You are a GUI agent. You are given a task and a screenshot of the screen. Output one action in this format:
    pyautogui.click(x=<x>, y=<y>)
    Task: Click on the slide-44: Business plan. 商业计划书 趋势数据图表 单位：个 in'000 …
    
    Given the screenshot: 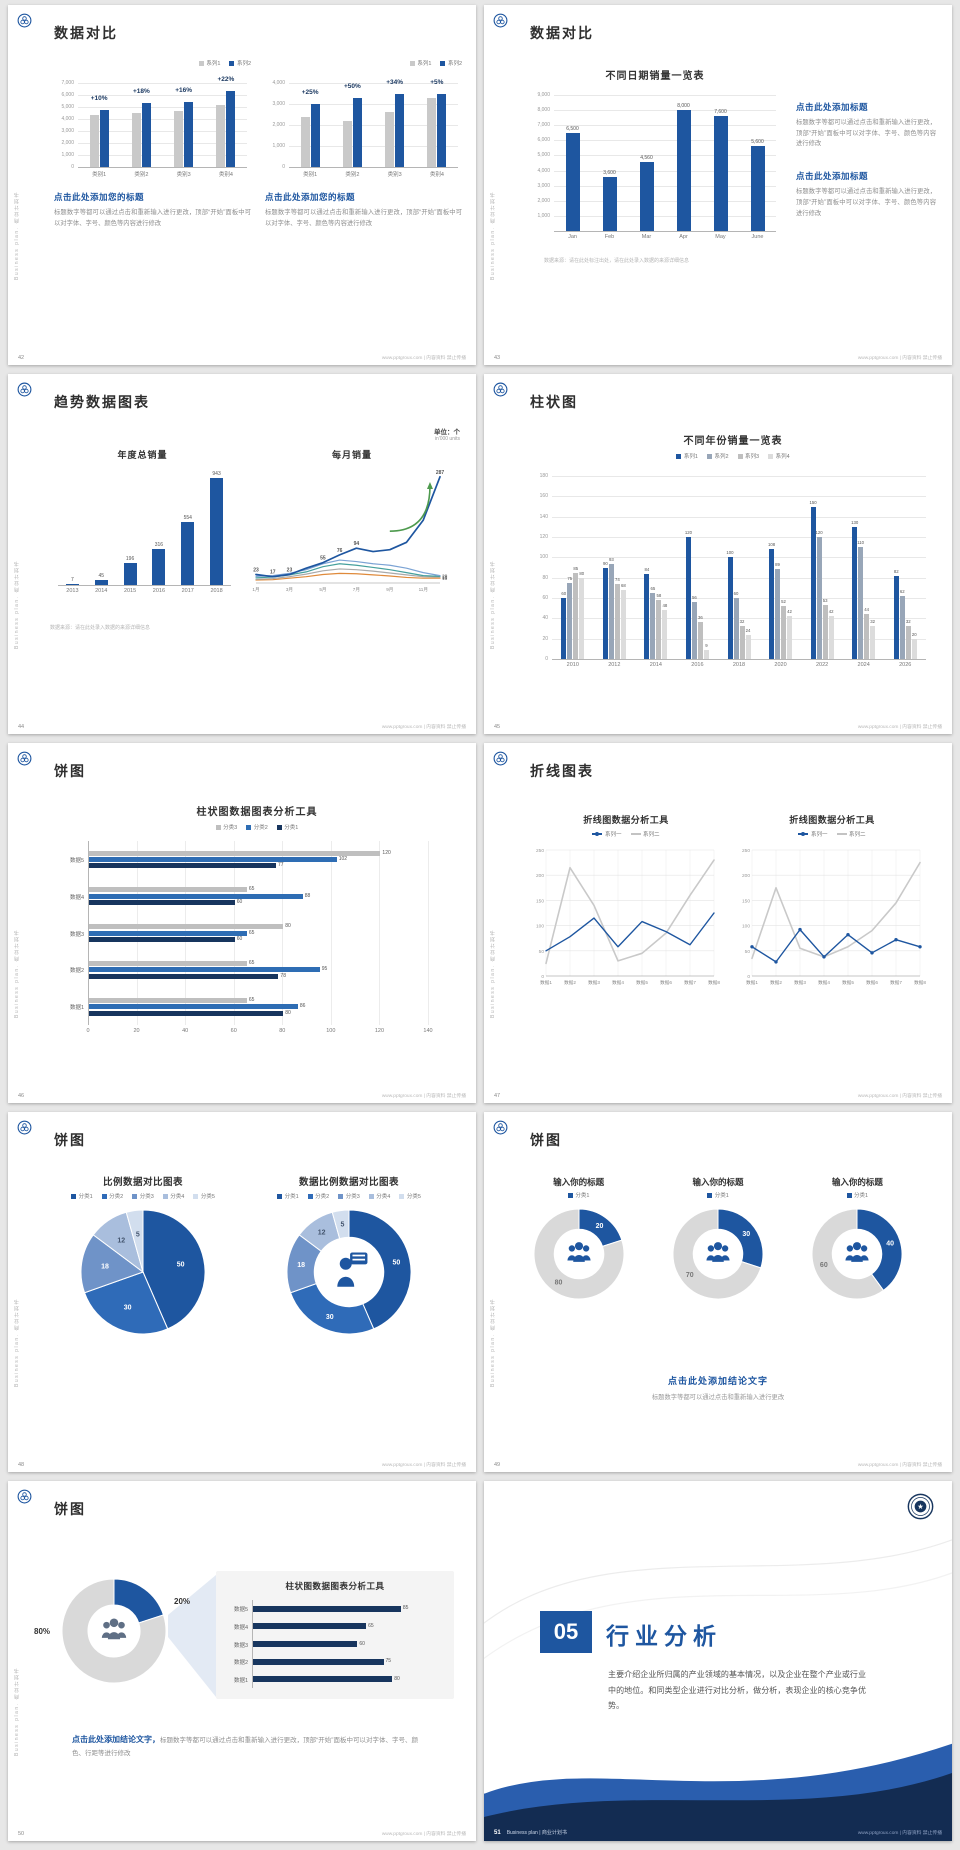 What is the action you would take?
    pyautogui.click(x=242, y=554)
    